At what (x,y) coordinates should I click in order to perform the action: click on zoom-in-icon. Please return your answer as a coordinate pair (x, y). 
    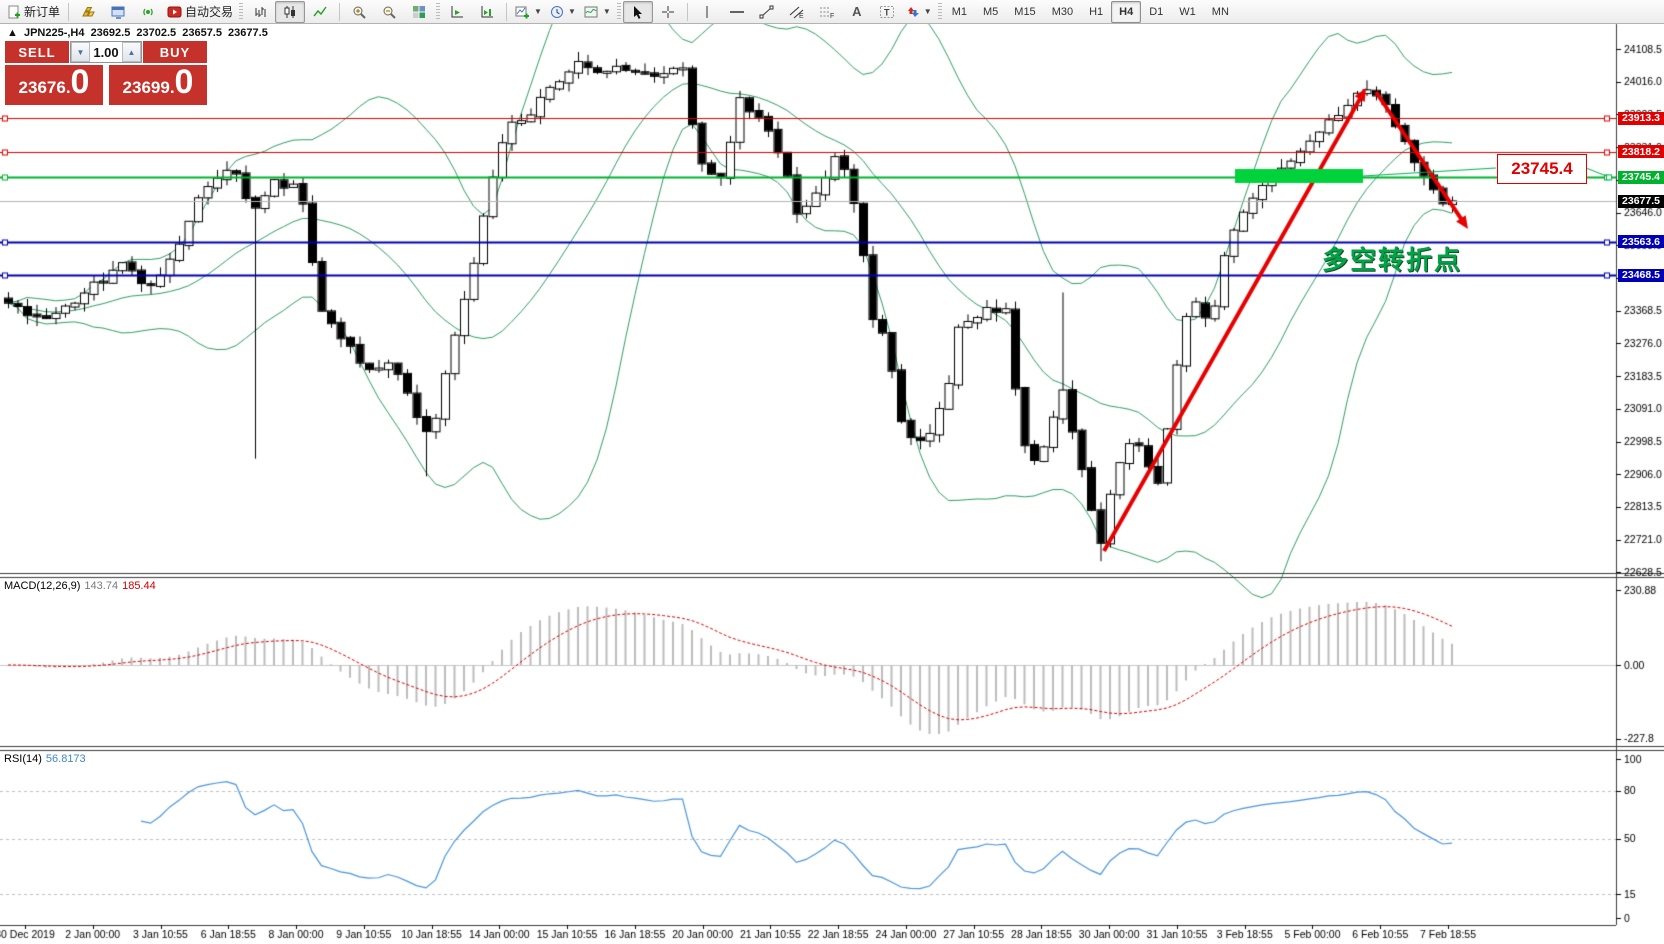
    Looking at the image, I should click on (359, 12).